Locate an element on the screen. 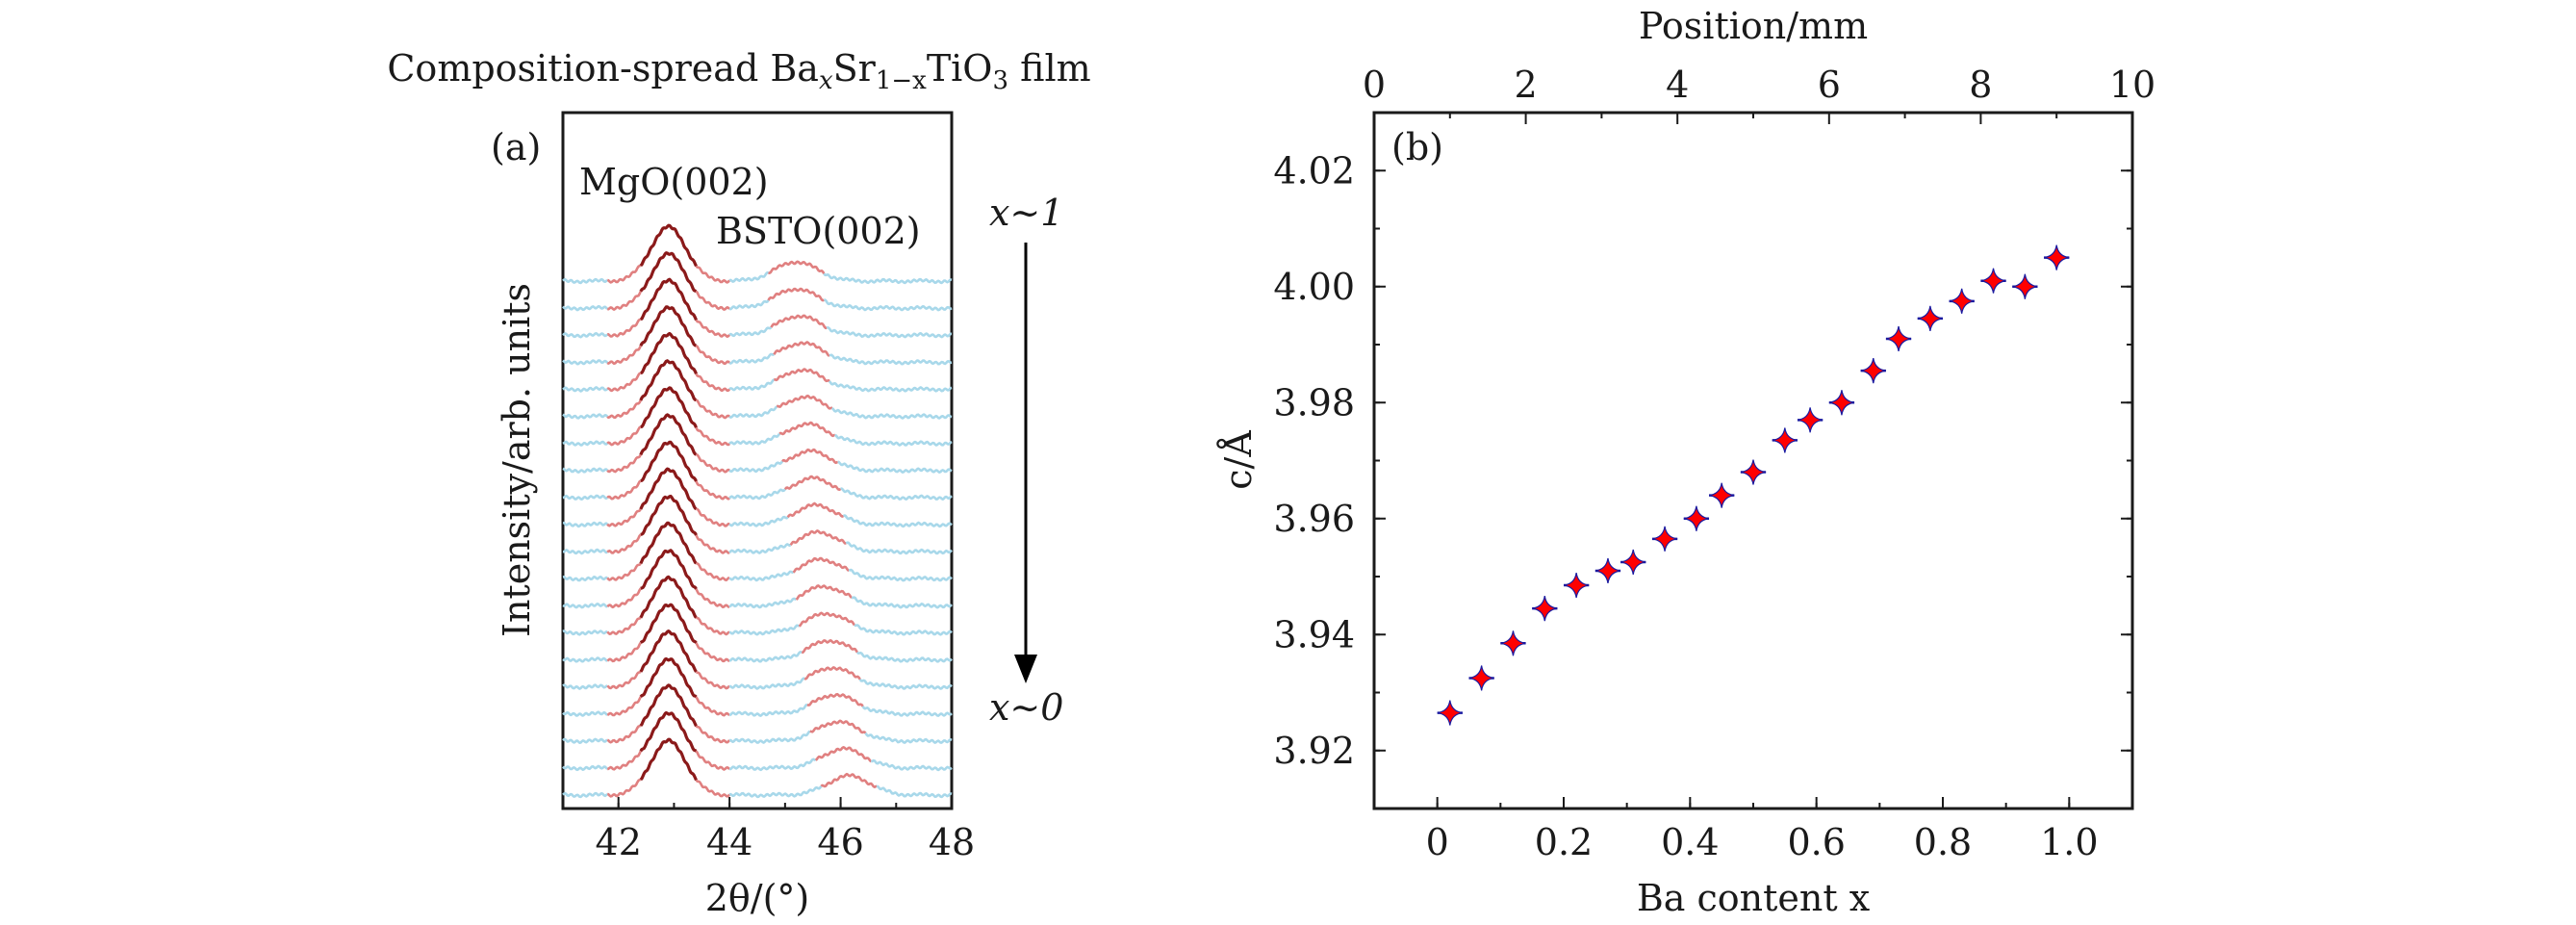  panel-a-x-ticks: 42 44 46 48 is located at coordinates (785, 830).